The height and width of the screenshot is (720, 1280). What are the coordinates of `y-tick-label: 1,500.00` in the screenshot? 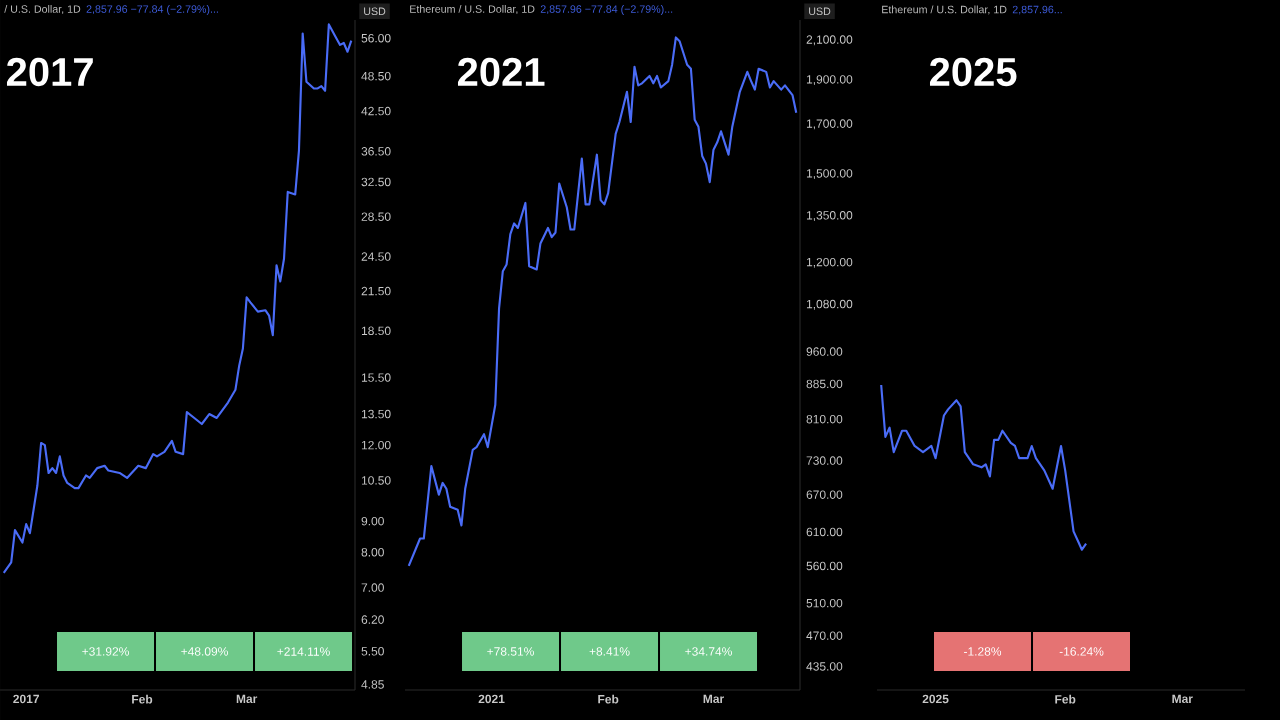 It's located at (829, 174).